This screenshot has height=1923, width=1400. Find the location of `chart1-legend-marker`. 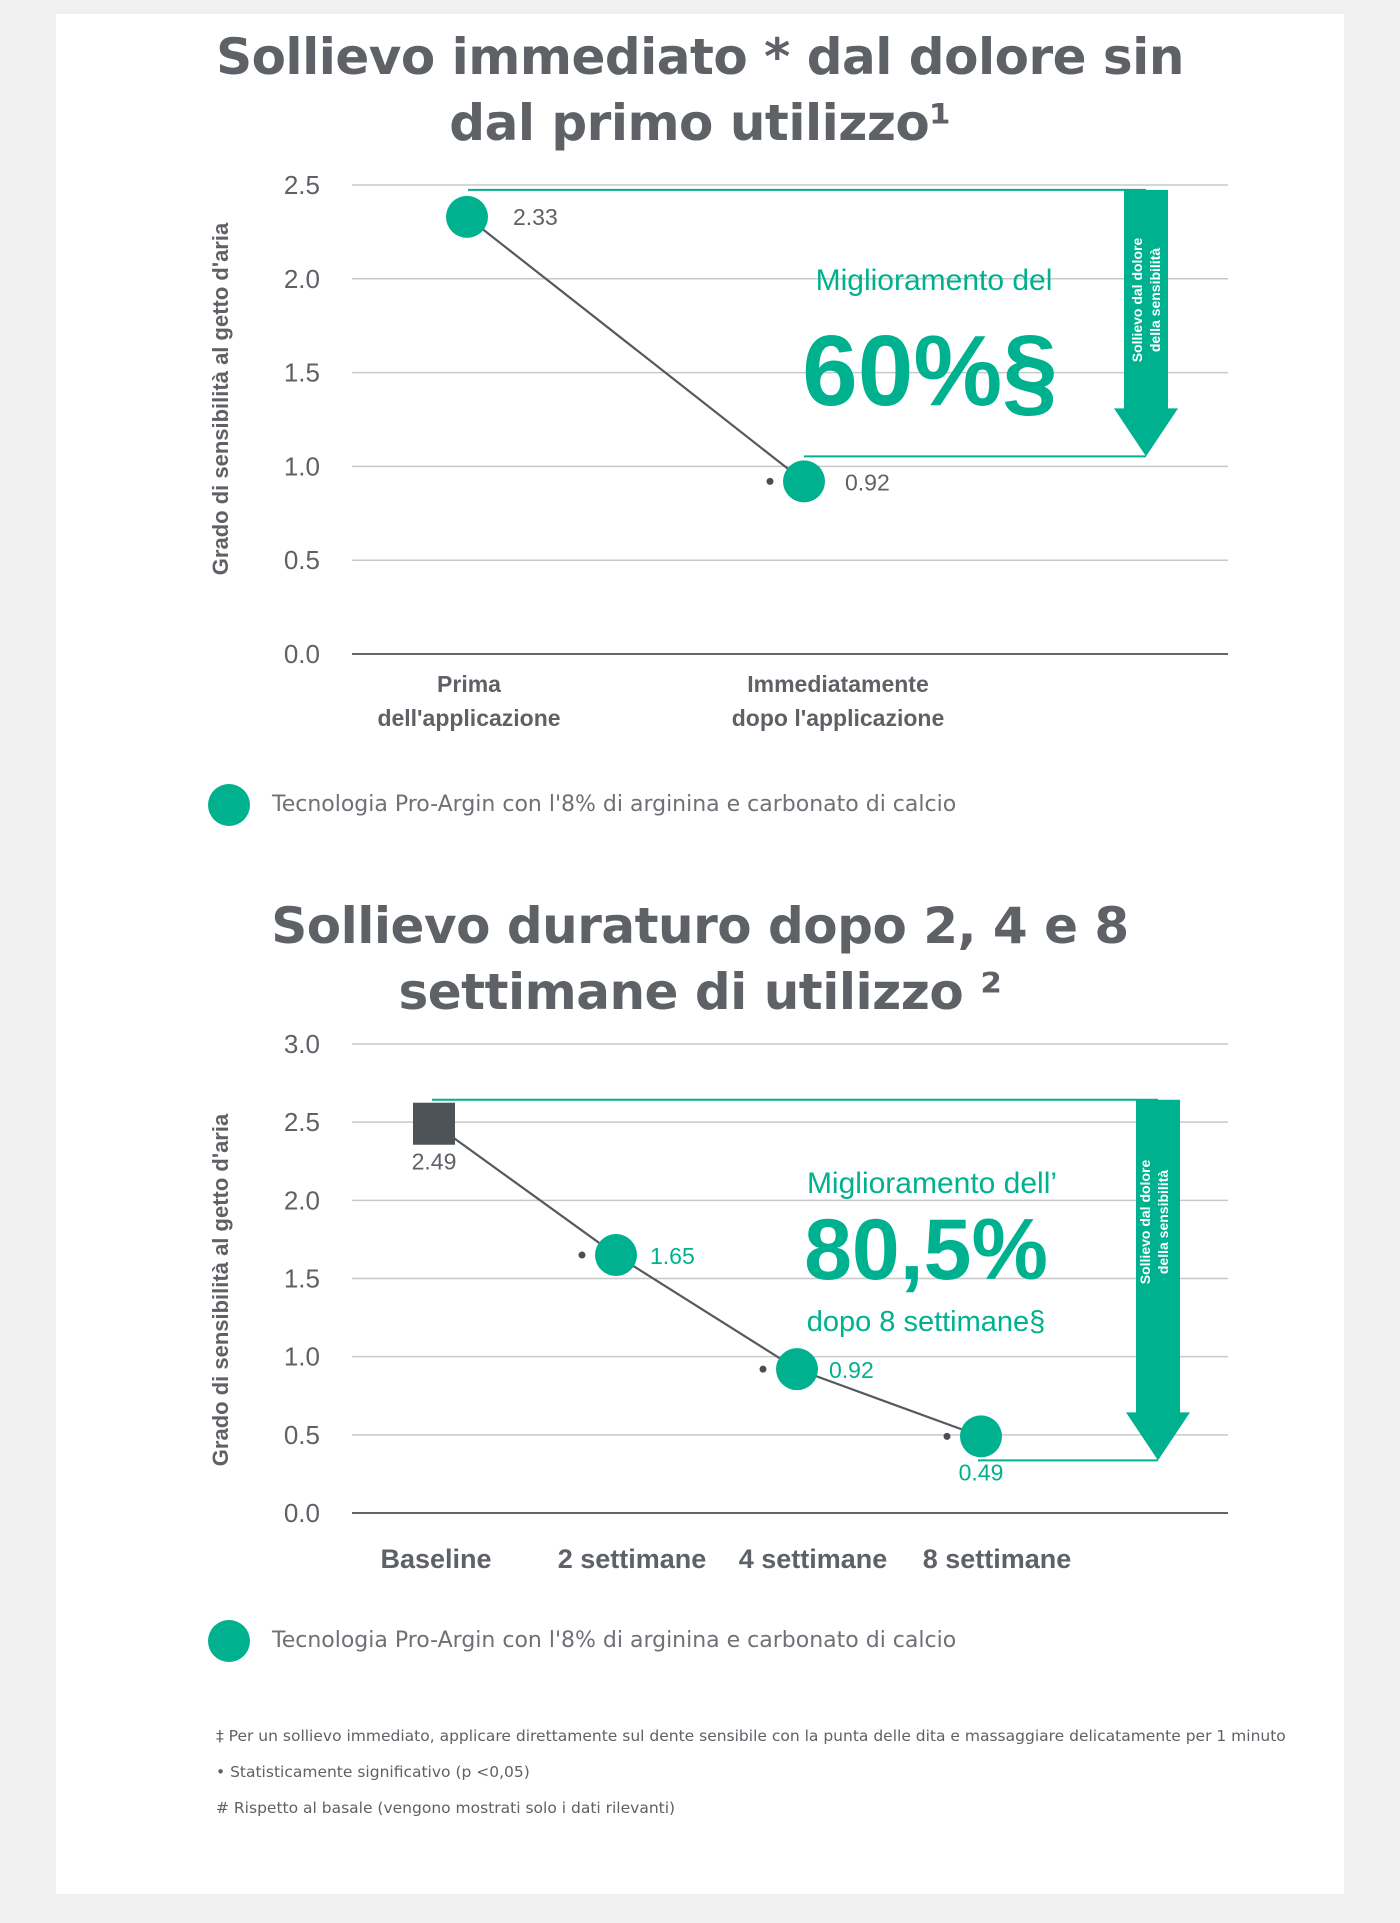

chart1-legend-marker is located at coordinates (229, 805).